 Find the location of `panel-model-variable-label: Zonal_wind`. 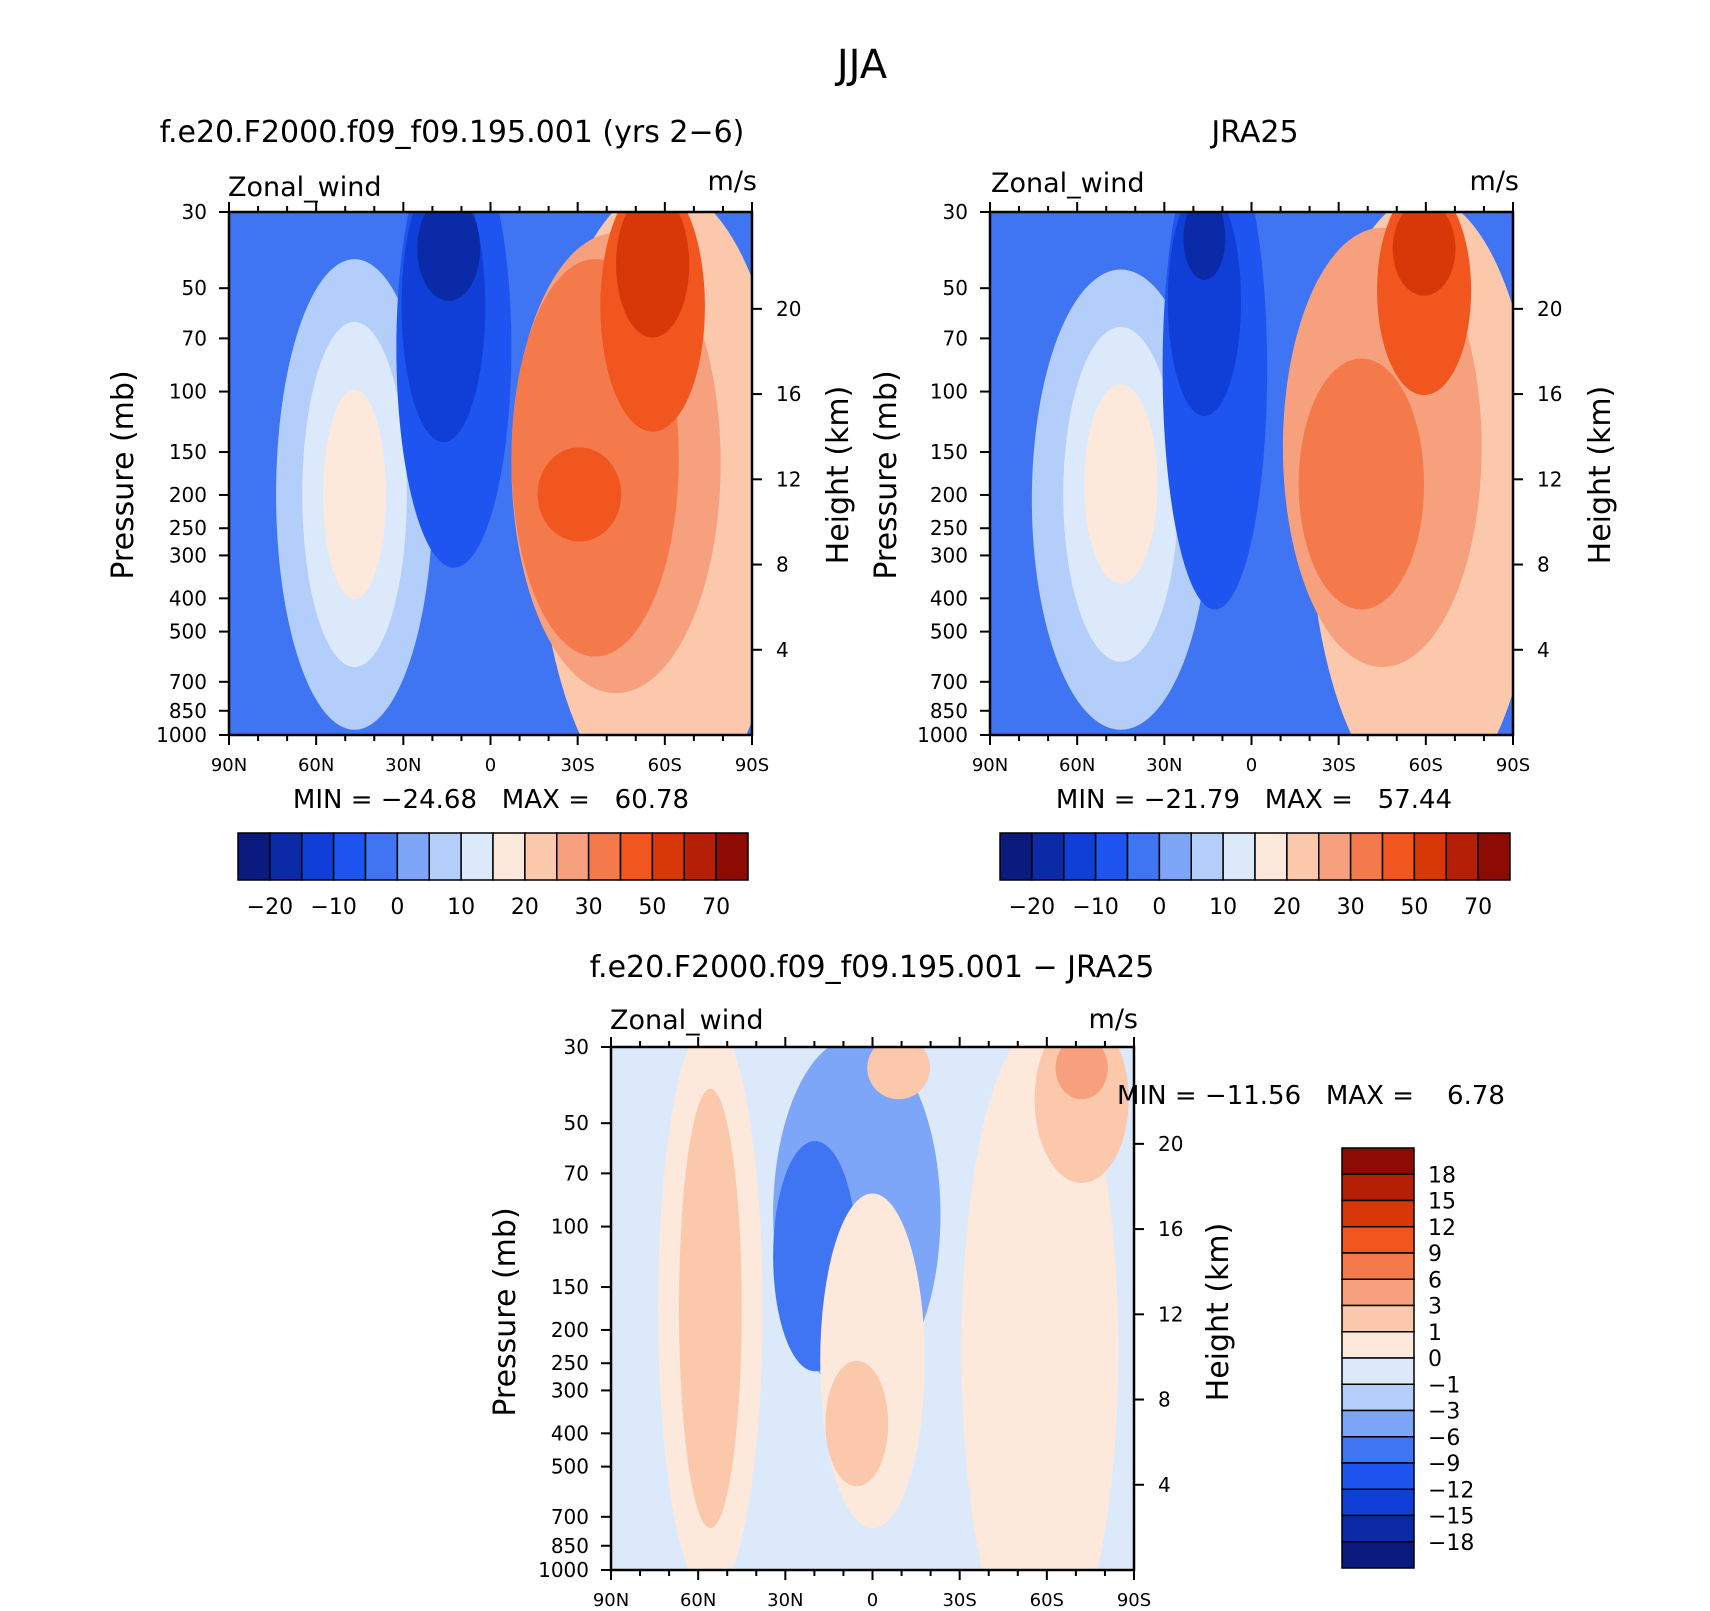

panel-model-variable-label: Zonal_wind is located at coordinates (305, 187).